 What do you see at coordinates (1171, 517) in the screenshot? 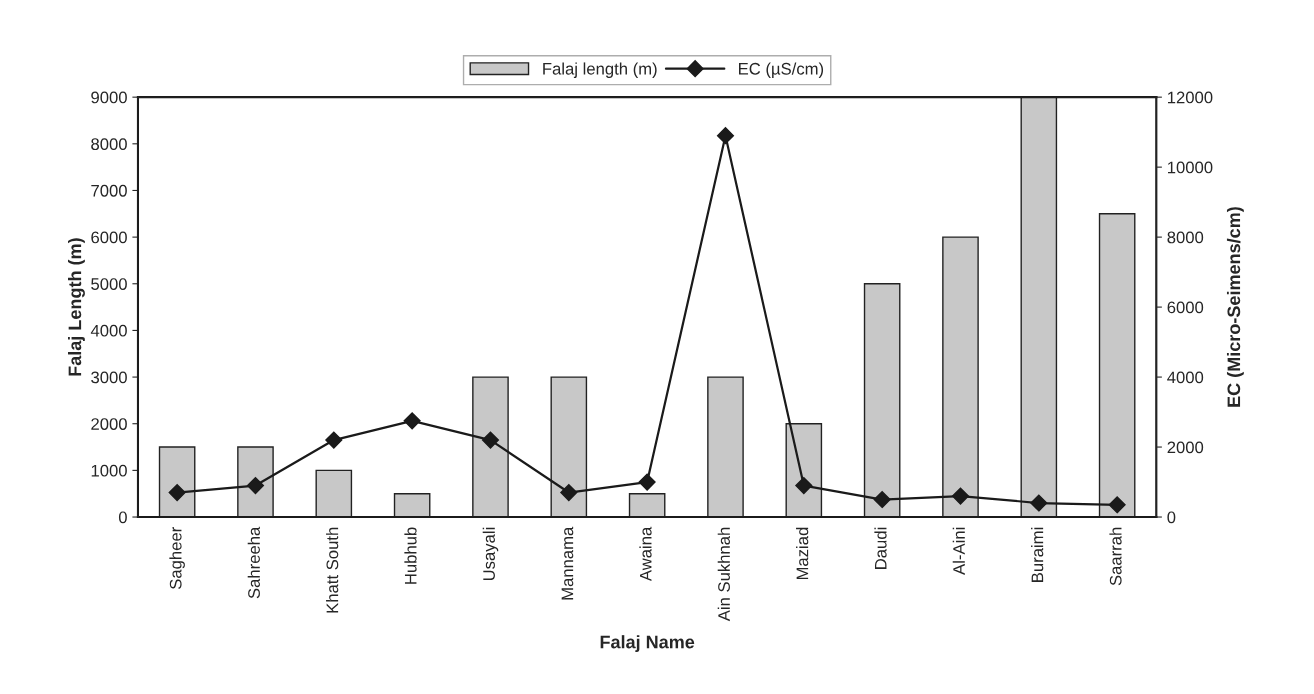
I see `y2-tick-label: 0` at bounding box center [1171, 517].